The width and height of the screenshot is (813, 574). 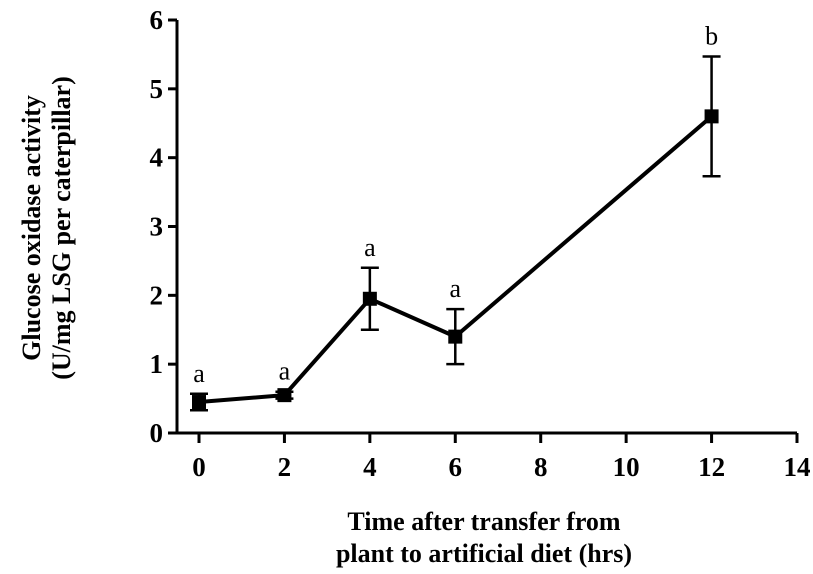 What do you see at coordinates (285, 467) in the screenshot?
I see `x-tick-label-2: 2` at bounding box center [285, 467].